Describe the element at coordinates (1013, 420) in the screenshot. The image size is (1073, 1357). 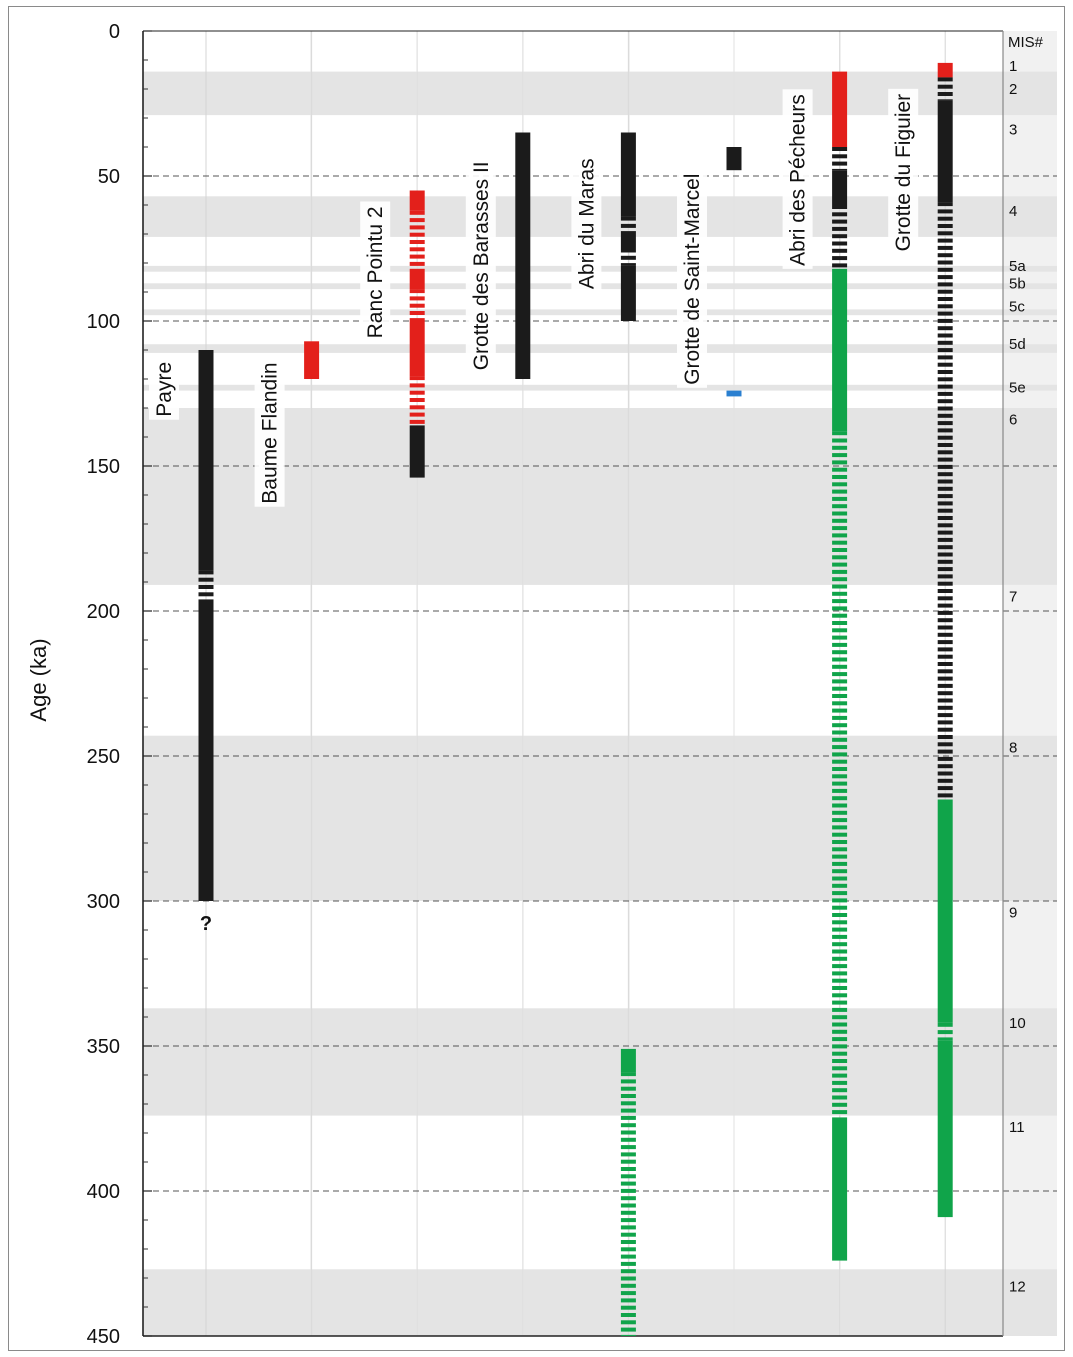
I see `mis-label-6: 6` at that location.